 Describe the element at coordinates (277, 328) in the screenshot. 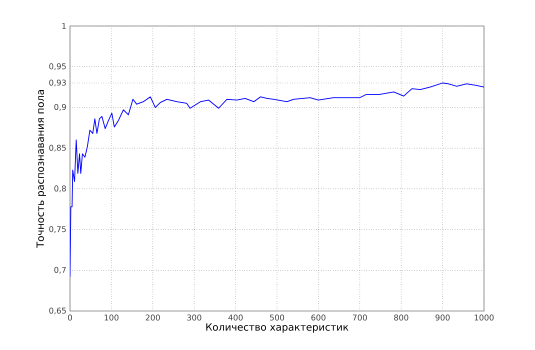

I see `x-axis-title: Количество характеристик` at that location.